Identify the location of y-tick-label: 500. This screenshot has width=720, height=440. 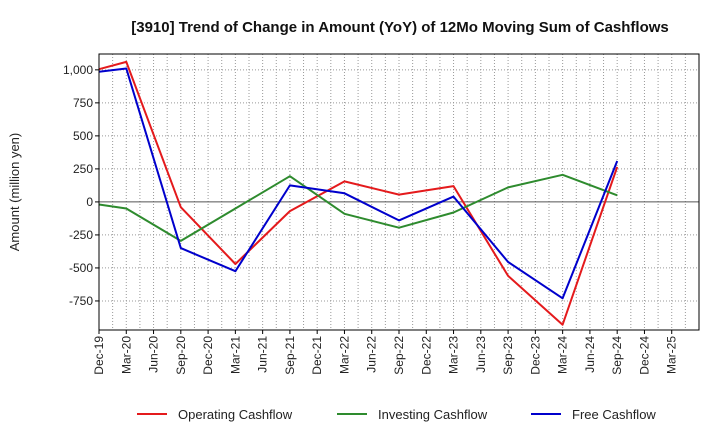
(83, 136).